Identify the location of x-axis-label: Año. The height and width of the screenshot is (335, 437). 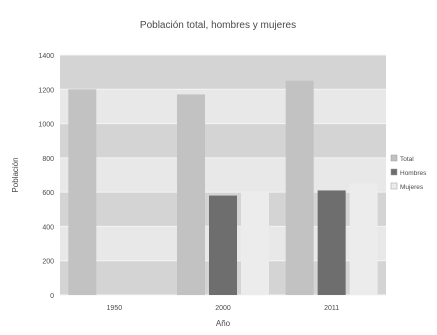
(223, 323).